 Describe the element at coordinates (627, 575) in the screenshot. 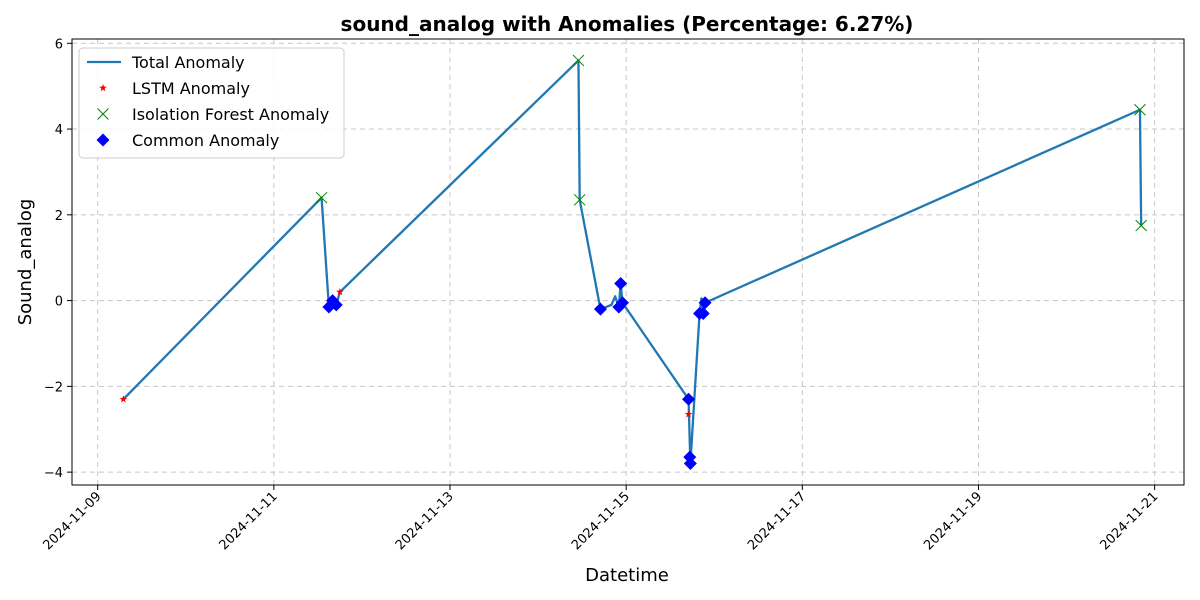

I see `x-axis-title: Datetime` at that location.